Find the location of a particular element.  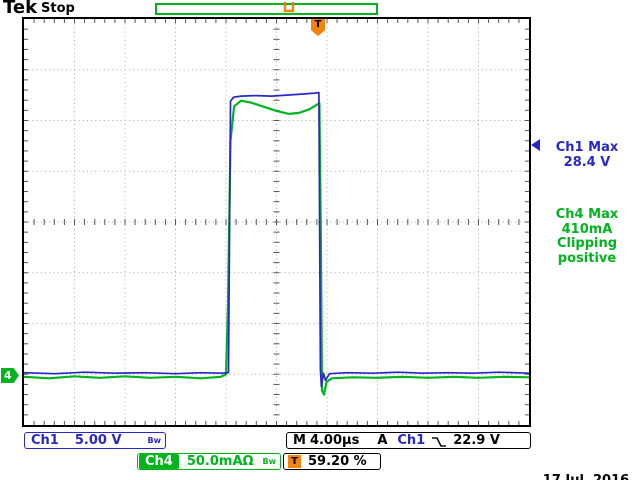

ch4-channel-badge: Ch4 is located at coordinates (159, 461).